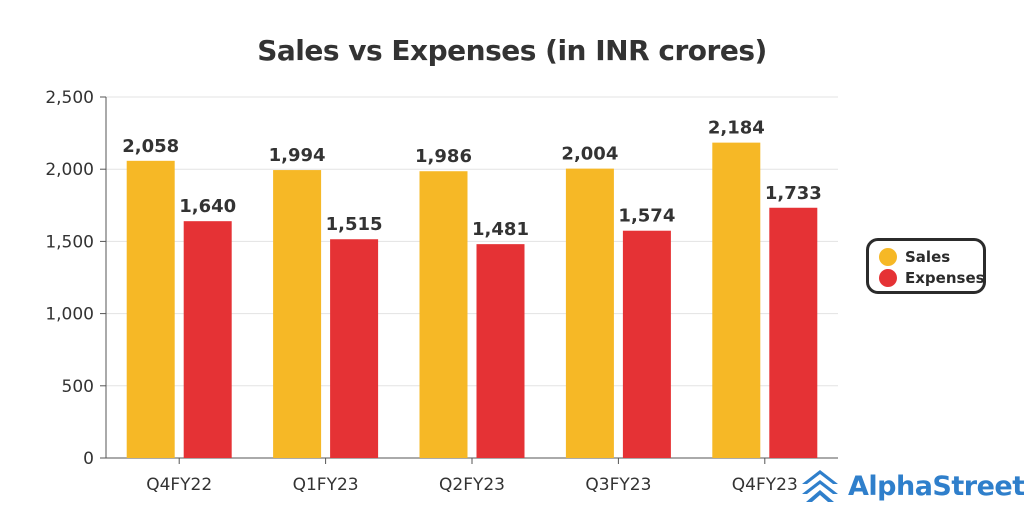 The image size is (1024, 527). I want to click on legend-swatch-expenses, so click(888, 278).